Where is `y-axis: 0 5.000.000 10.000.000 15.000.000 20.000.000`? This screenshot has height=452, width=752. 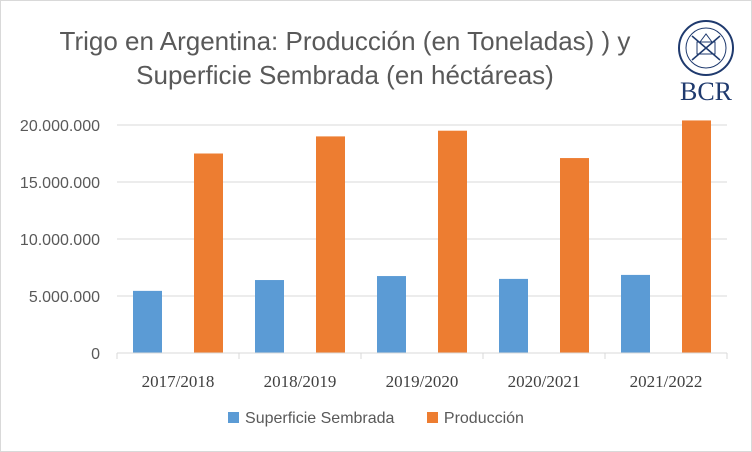
y-axis: 0 5.000.000 10.000.000 15.000.000 20.000.000 is located at coordinates (60, 240).